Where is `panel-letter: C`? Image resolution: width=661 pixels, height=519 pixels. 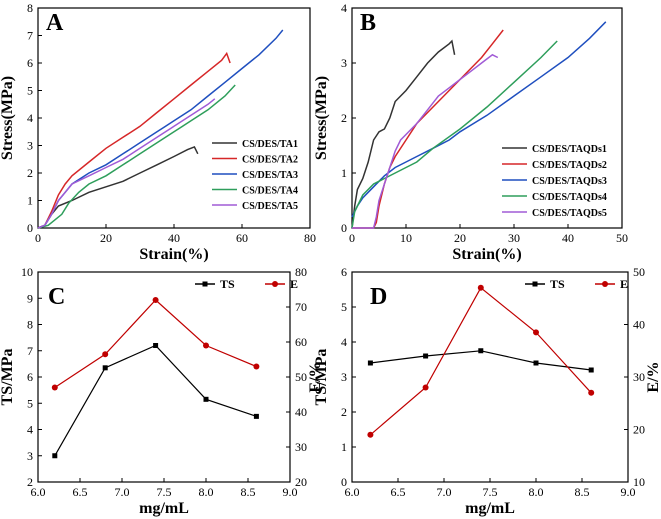 panel-letter: C is located at coordinates (56, 297).